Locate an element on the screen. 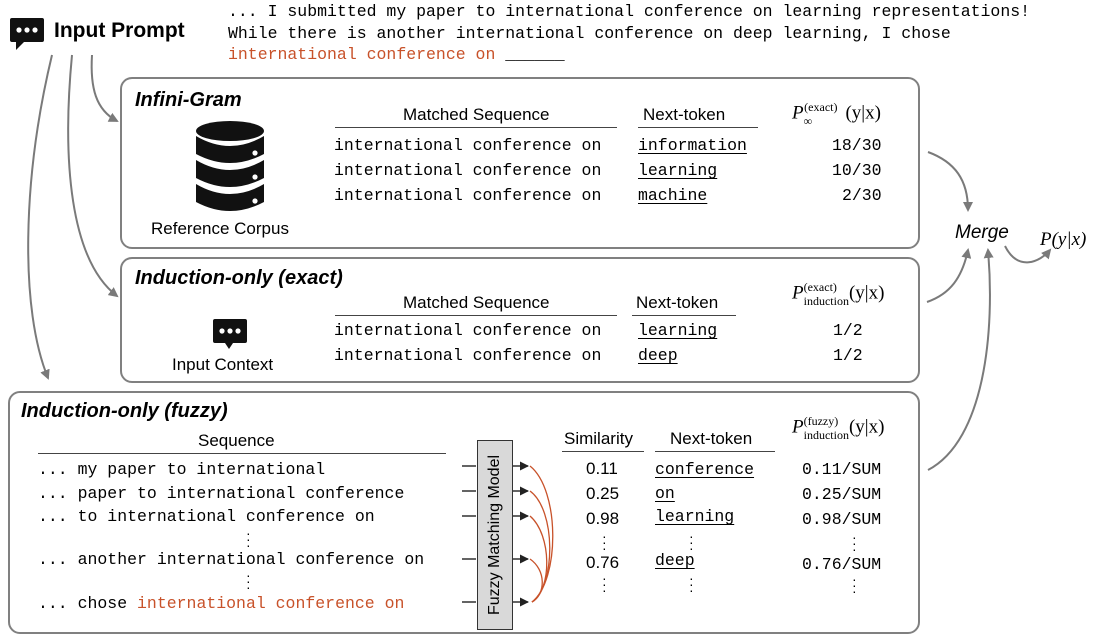  infini-row-1-seq: international conference on is located at coordinates (468, 145).